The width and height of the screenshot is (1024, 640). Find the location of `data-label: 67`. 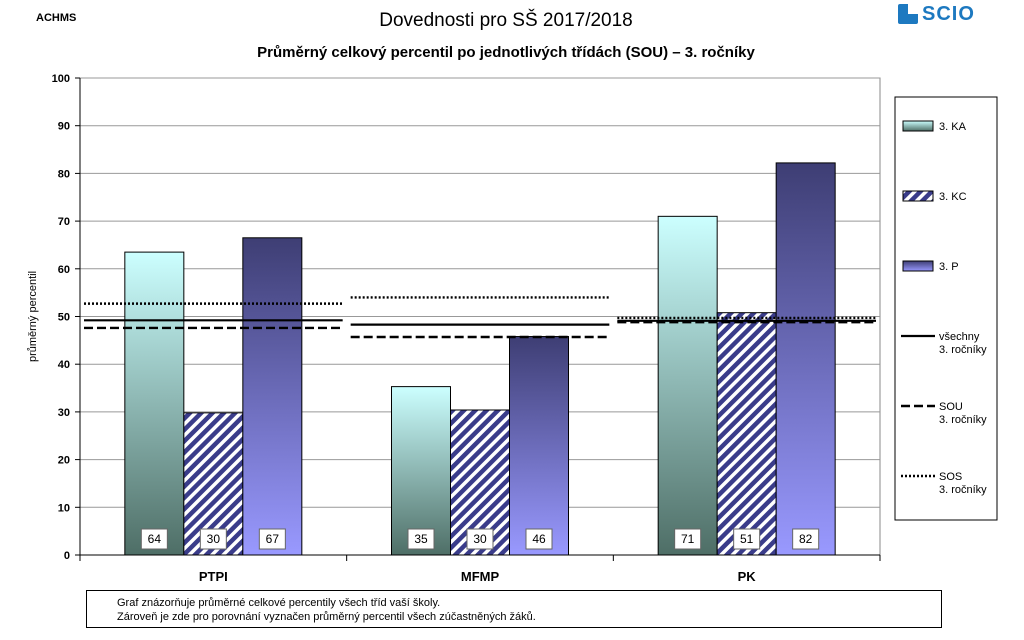

data-label: 67 is located at coordinates (273, 539).